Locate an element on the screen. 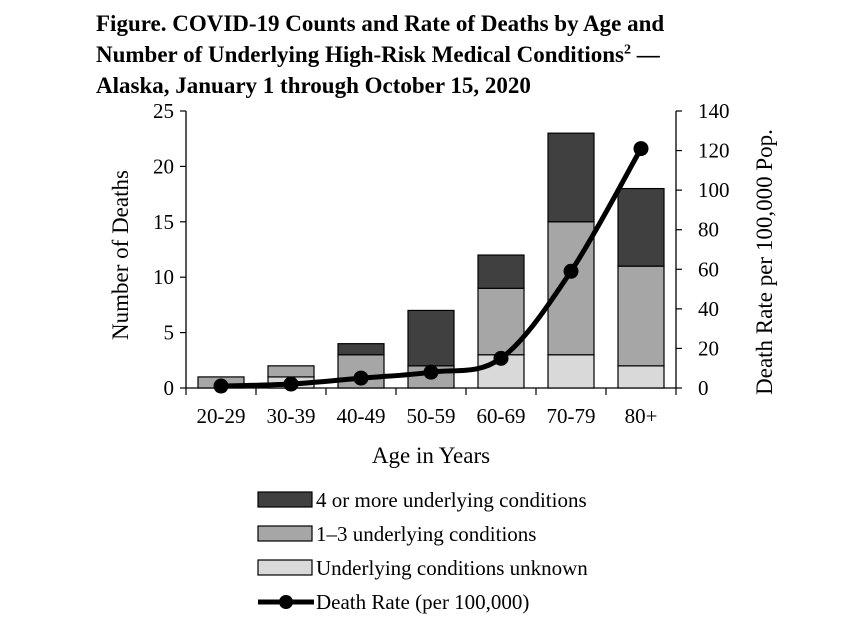  y2-tick-label: 140 is located at coordinates (714, 111).